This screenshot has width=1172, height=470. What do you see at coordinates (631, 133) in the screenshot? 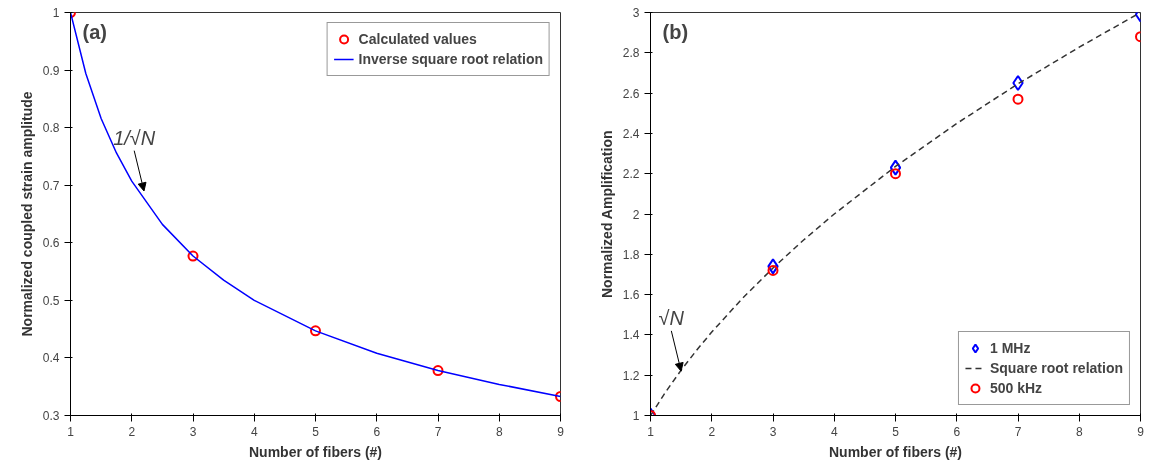
I see `y-tick-label: 2.4` at bounding box center [631, 133].